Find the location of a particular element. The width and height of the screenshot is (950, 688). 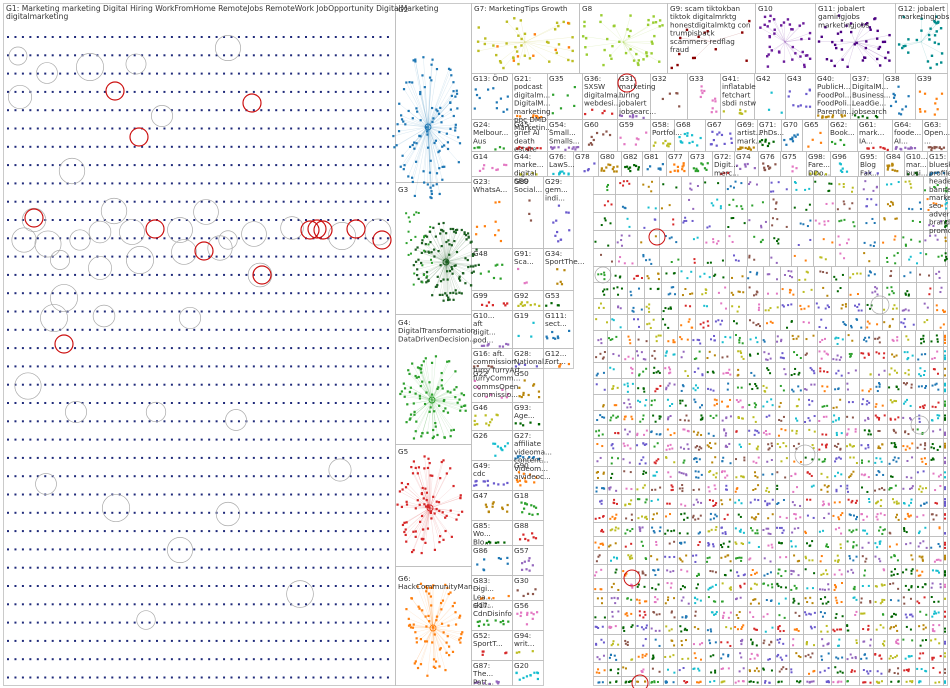

g8-node is located at coordinates (662, 25).